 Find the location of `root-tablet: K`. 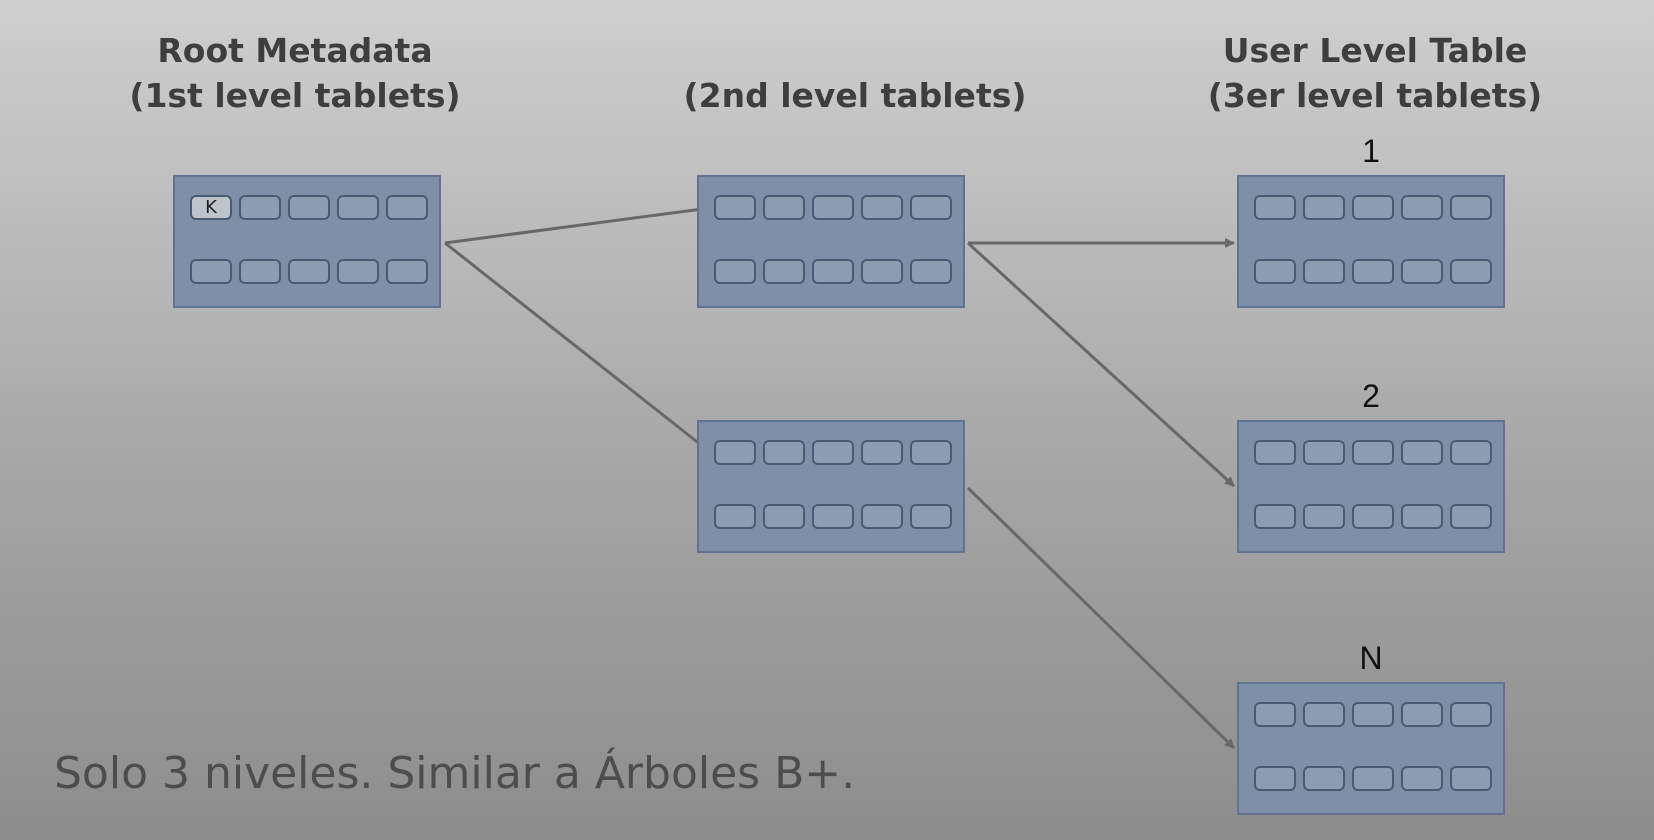

root-tablet: K is located at coordinates (307, 241).